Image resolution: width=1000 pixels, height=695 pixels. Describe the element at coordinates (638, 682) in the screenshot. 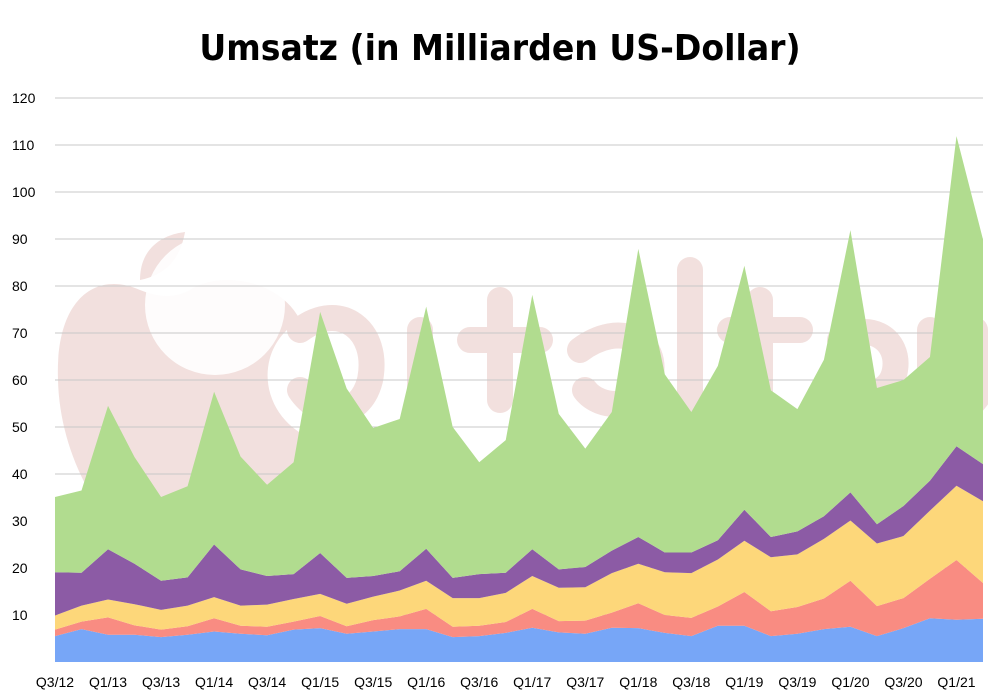

I see `x-tick-label-Q1-18: Q1/18` at that location.